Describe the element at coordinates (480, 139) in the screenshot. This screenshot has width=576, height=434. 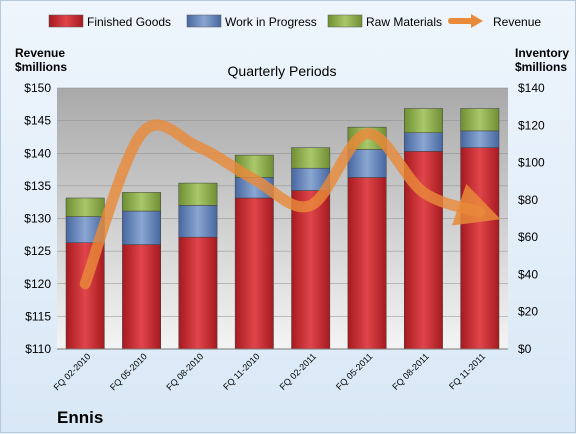
I see `bar-work-in-progress-fq-11-2011` at that location.